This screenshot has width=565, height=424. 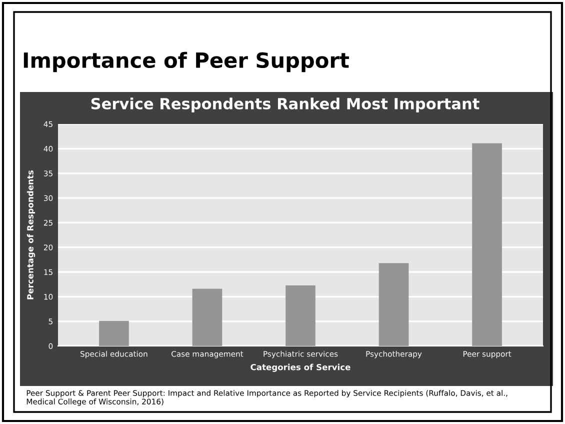 What do you see at coordinates (300, 368) in the screenshot?
I see `x-axis-title: Categories of Service` at bounding box center [300, 368].